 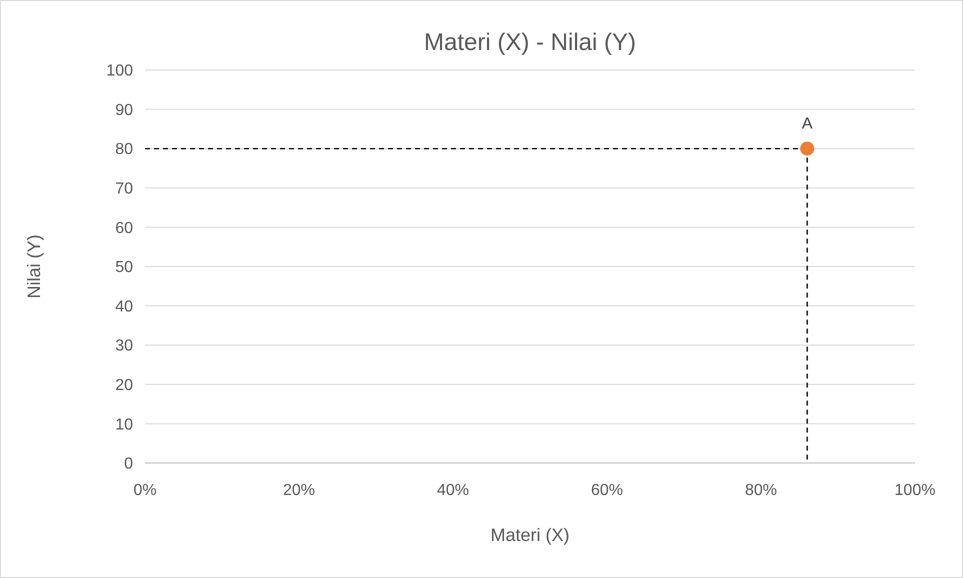 I want to click on y-tick-label: 60, so click(x=124, y=228).